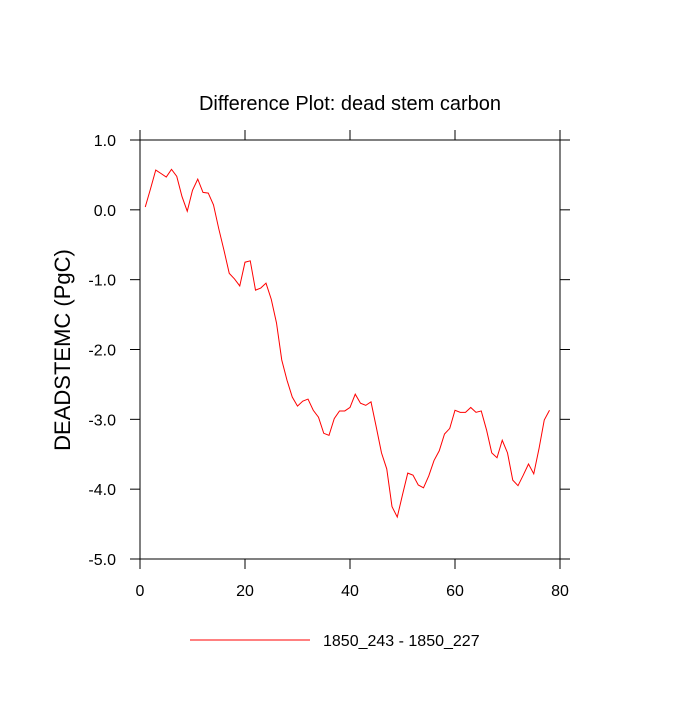 This screenshot has height=705, width=700. Describe the element at coordinates (102, 490) in the screenshot. I see `y-tick-label: -4.0` at that location.